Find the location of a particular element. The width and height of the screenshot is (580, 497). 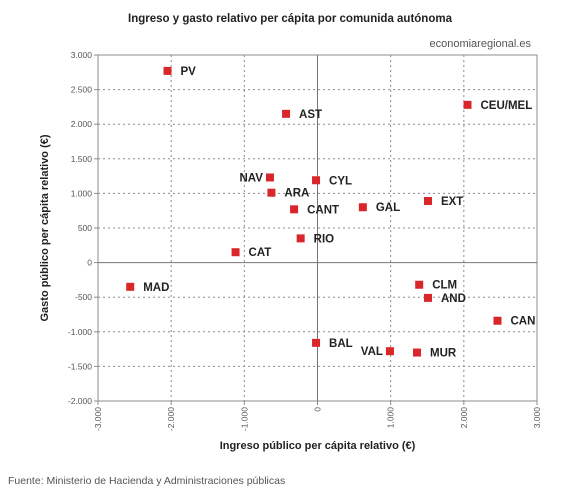

data-point-label: ARA is located at coordinates (296, 194).